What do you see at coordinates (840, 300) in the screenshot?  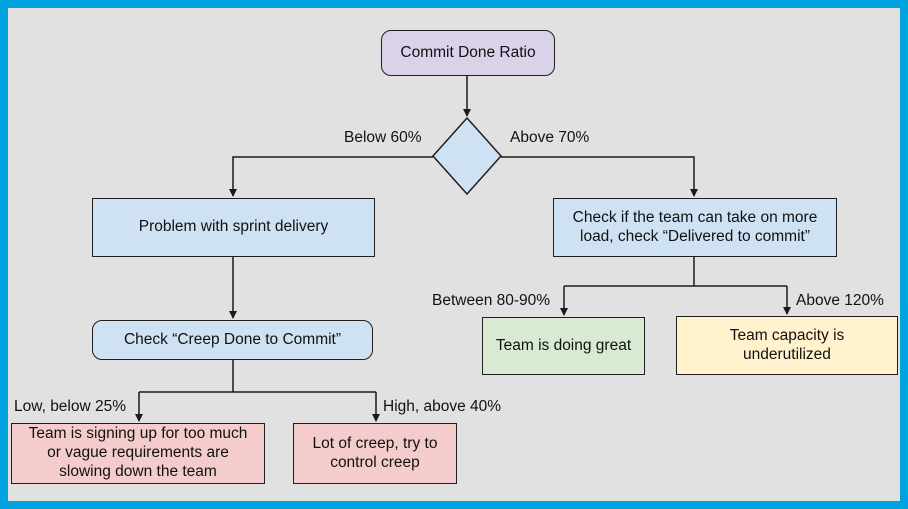 I see `edge-label-above-120: Above 120%` at bounding box center [840, 300].